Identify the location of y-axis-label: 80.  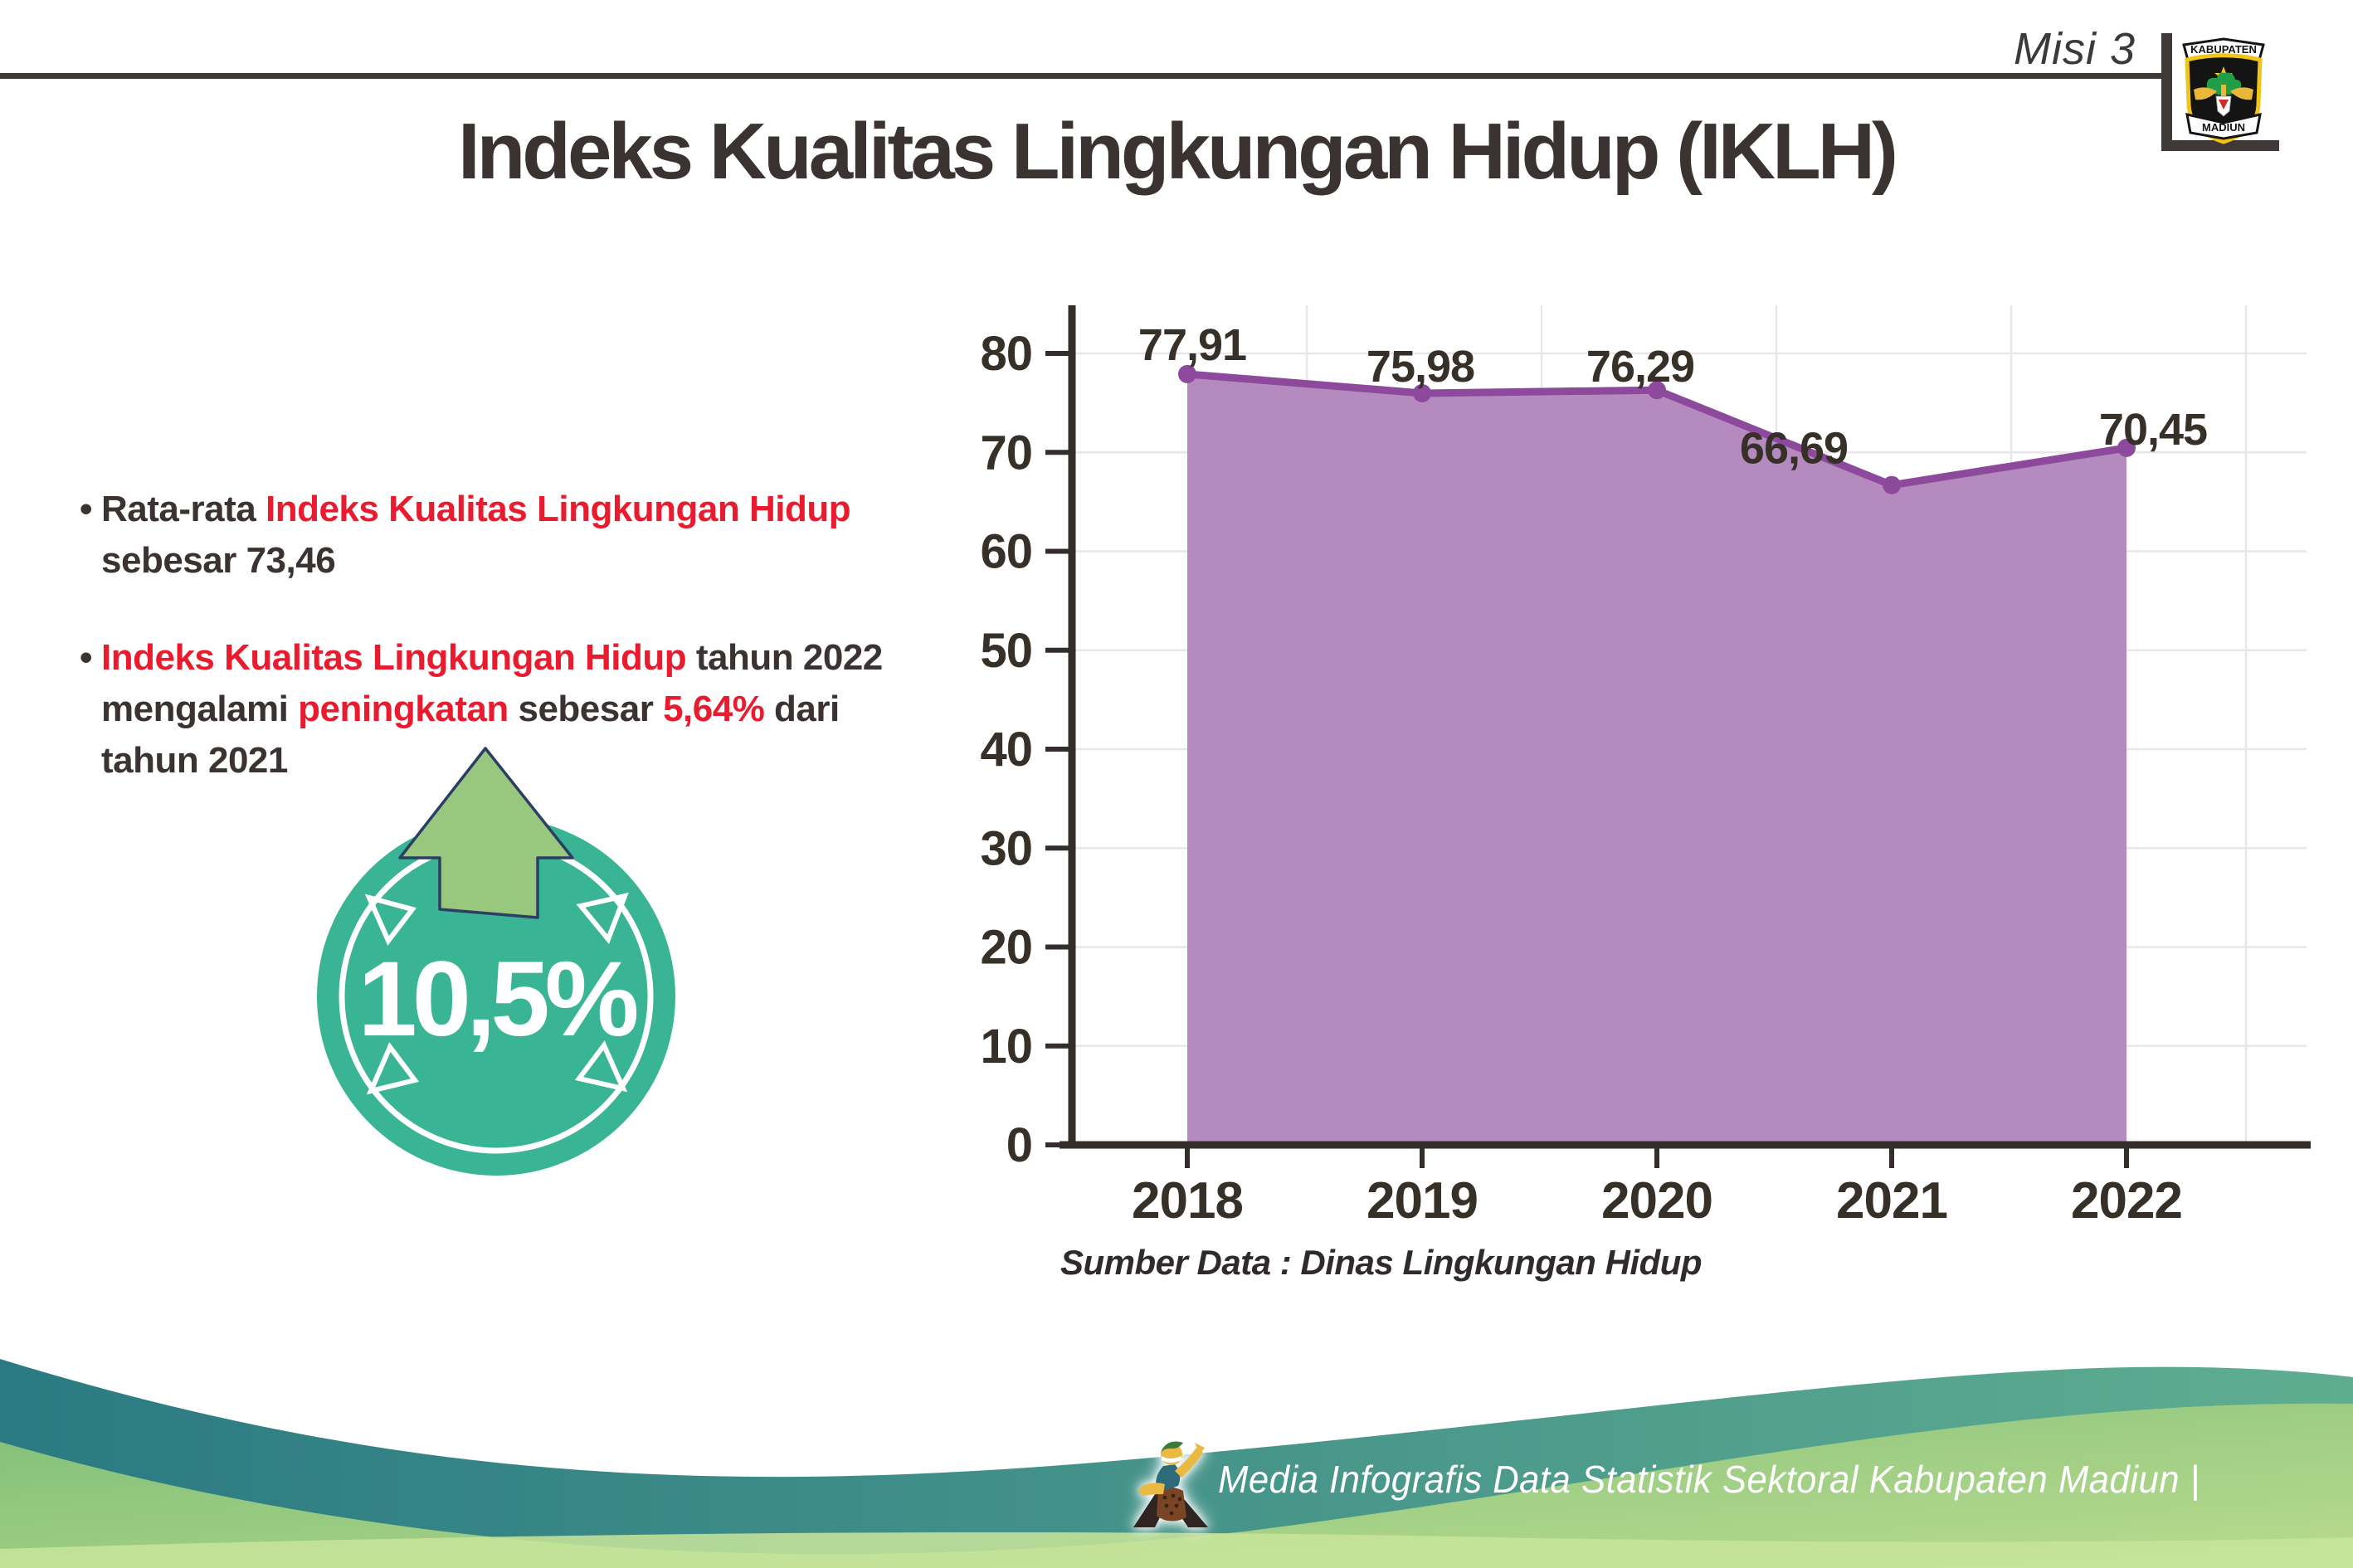
(1006, 354).